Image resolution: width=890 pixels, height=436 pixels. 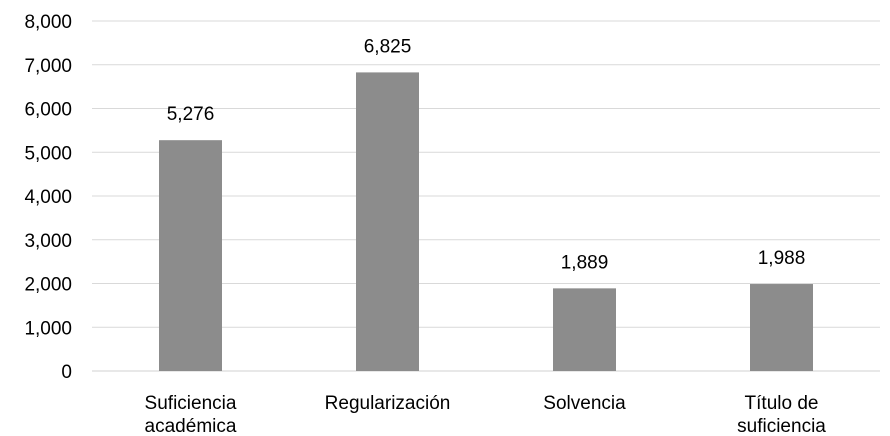 I want to click on category-label: Solvencia, so click(x=584, y=403).